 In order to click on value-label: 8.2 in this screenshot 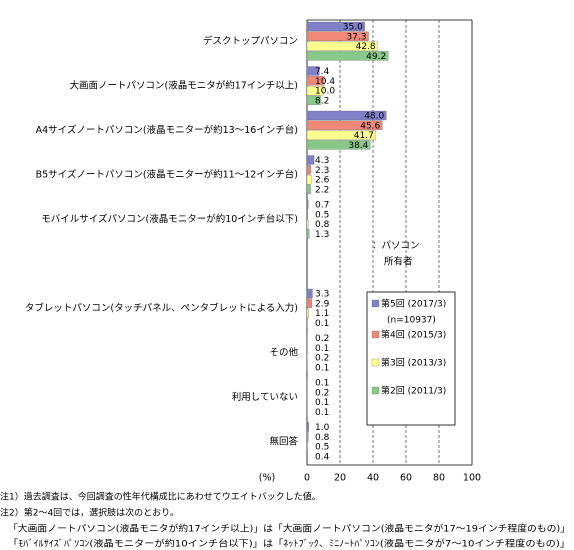, I will do `click(322, 101)`.